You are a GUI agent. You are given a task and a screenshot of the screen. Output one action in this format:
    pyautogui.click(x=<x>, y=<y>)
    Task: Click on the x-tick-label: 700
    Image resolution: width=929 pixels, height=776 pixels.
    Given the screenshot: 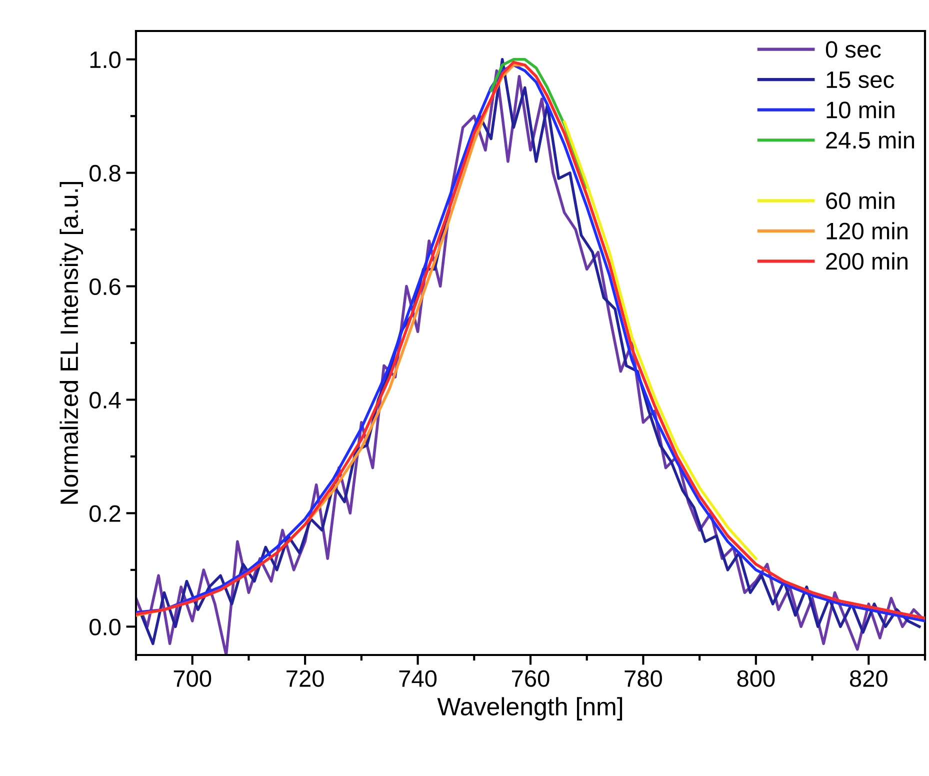 What is the action you would take?
    pyautogui.click(x=193, y=678)
    